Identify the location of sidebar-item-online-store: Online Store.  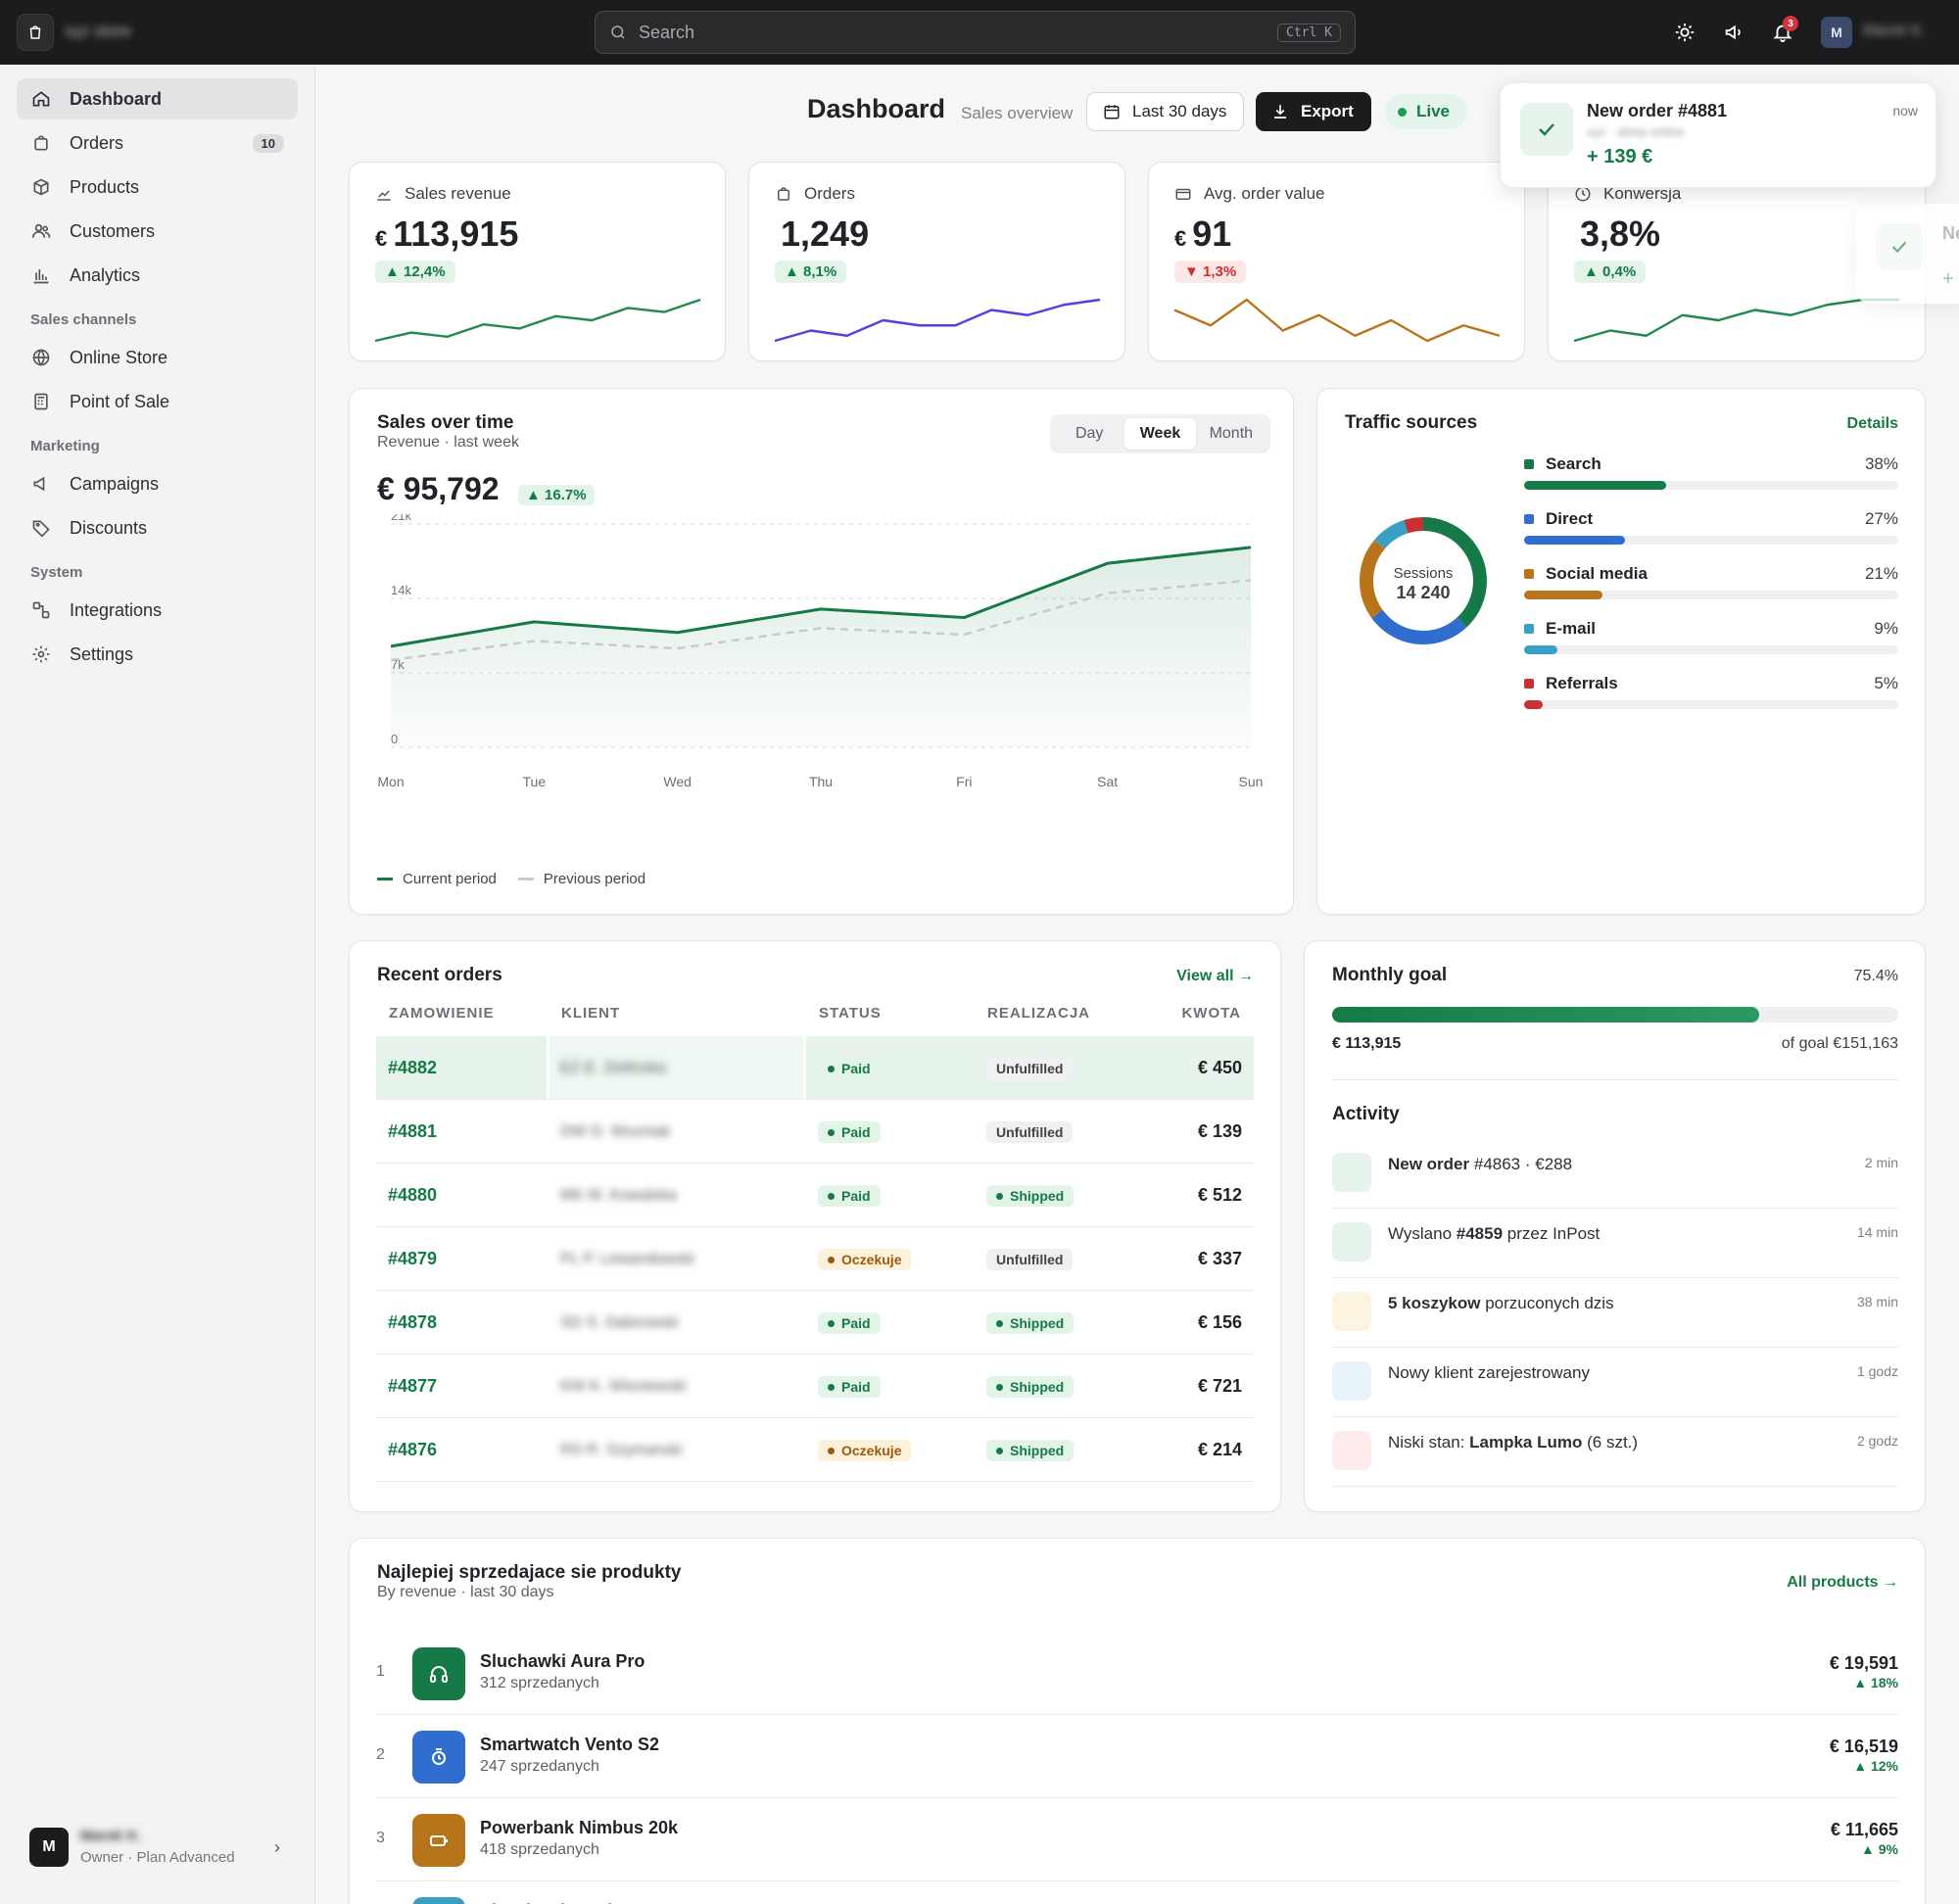
(157, 357).